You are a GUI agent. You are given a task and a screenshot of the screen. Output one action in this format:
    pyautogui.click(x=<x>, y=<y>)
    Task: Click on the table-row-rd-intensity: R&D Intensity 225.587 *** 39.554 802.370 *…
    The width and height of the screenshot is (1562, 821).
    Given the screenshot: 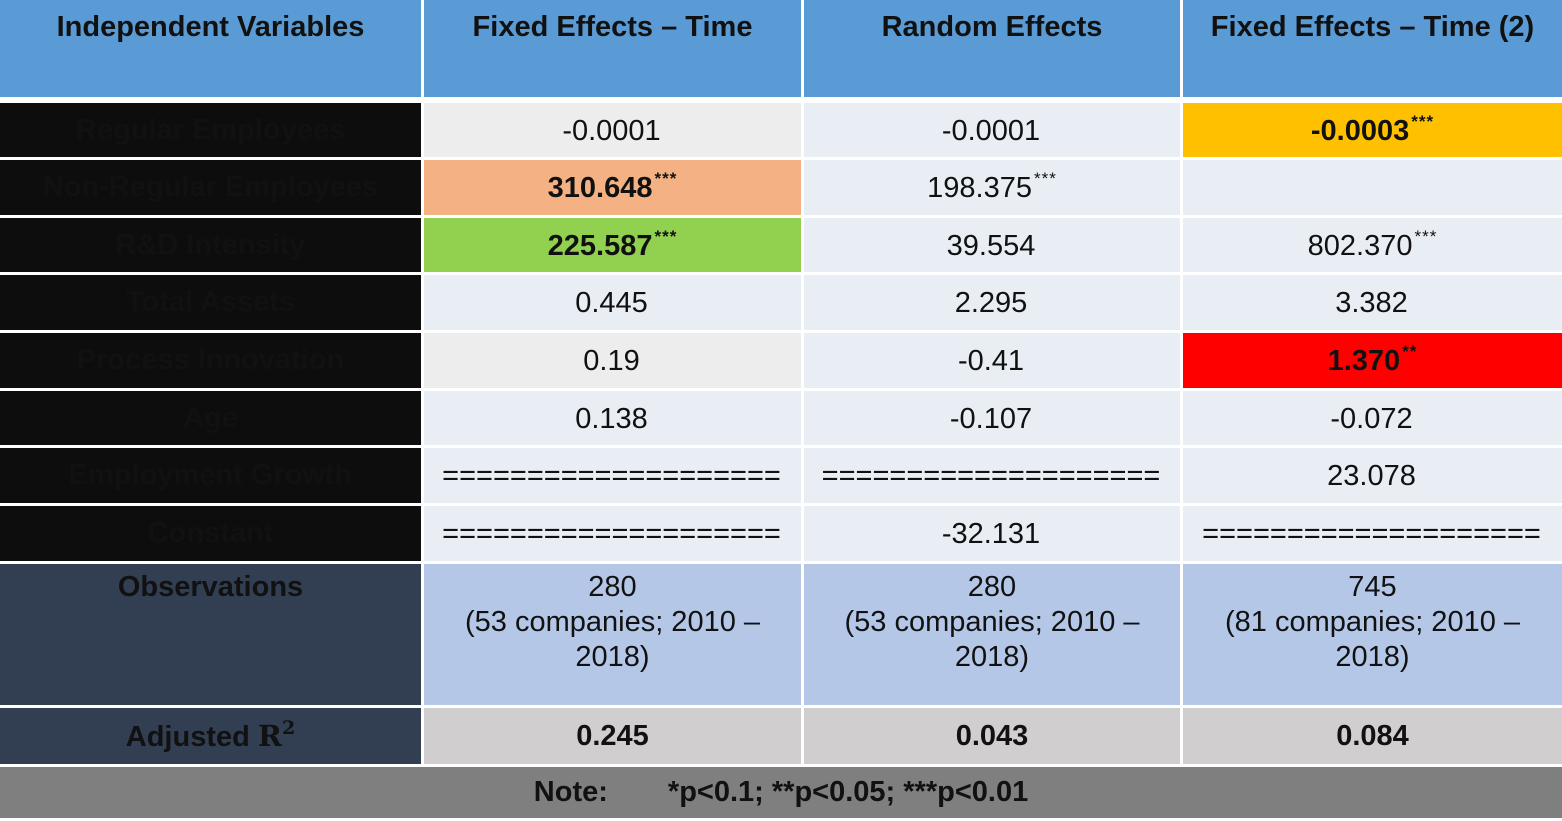 What is the action you would take?
    pyautogui.click(x=781, y=246)
    